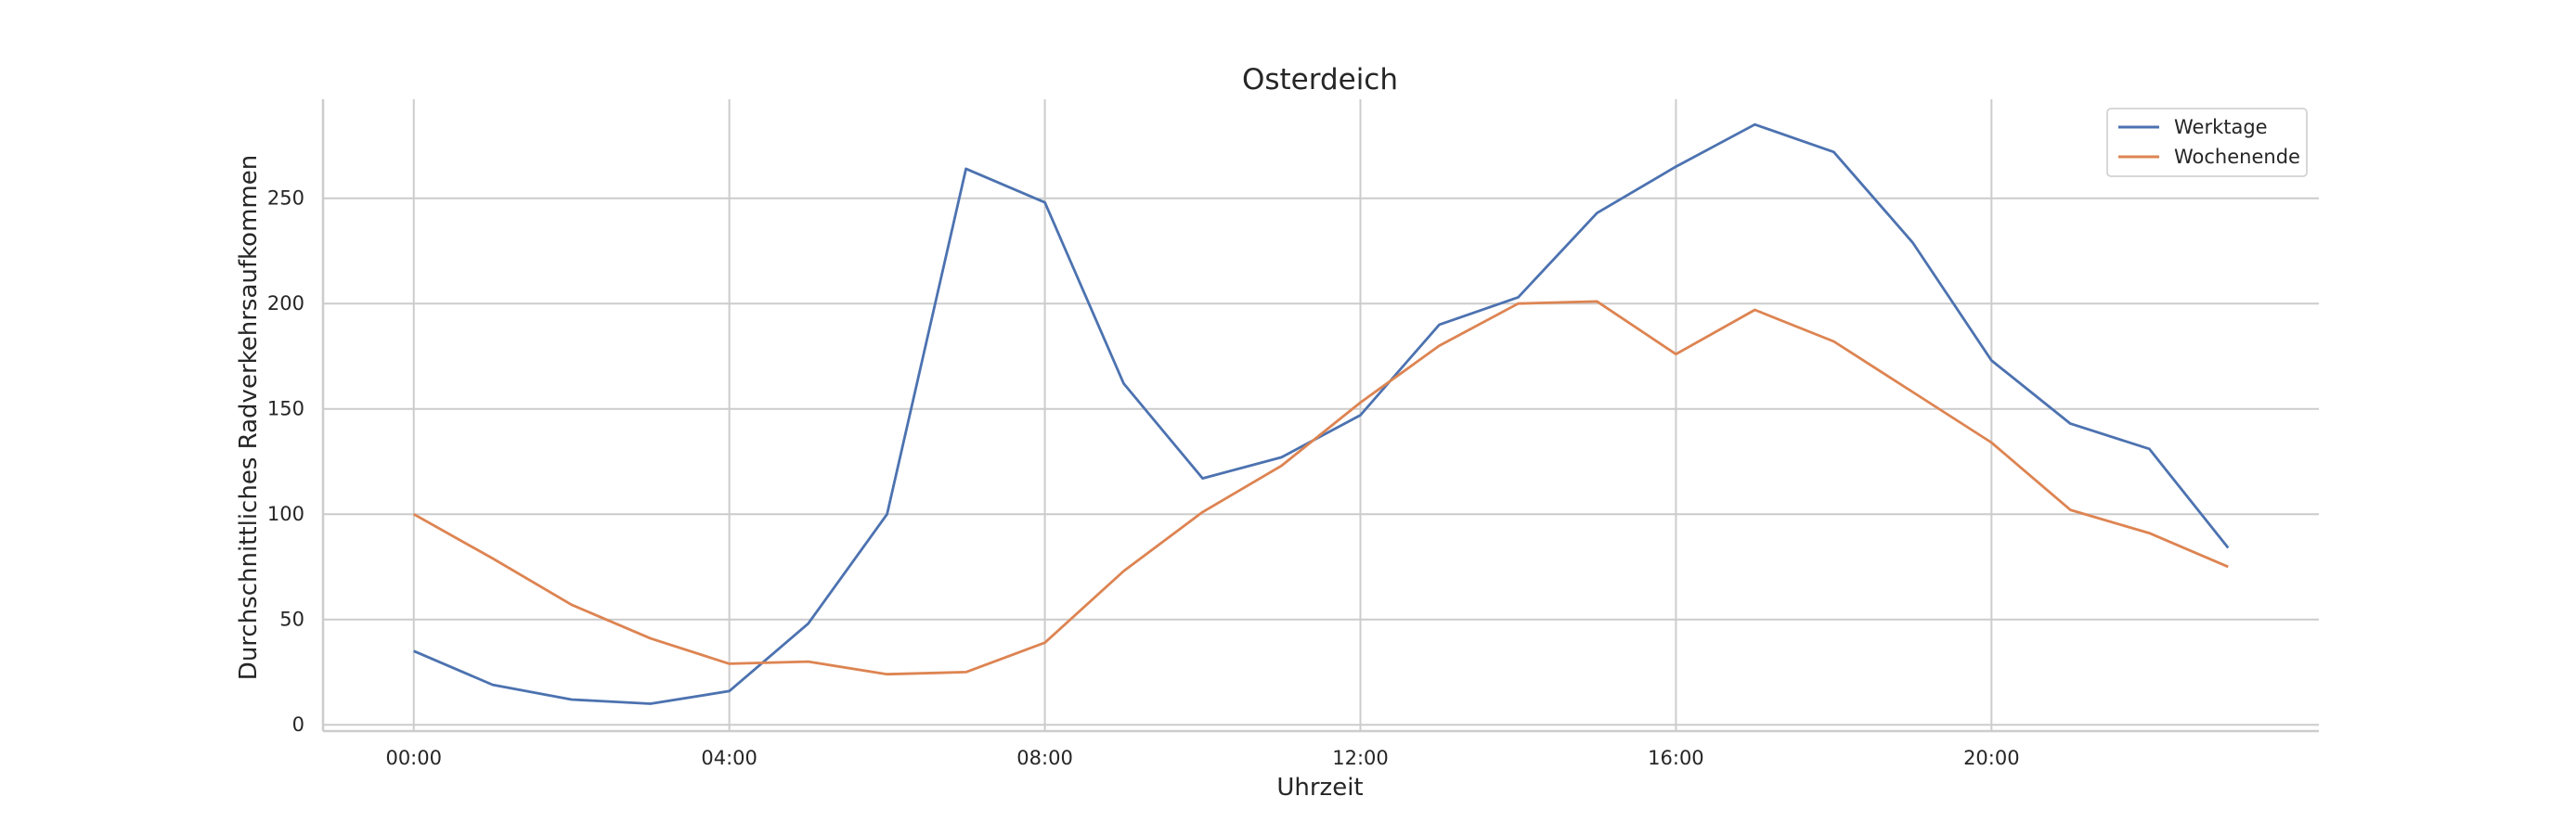 Image resolution: width=2576 pixels, height=835 pixels. Describe the element at coordinates (1319, 788) in the screenshot. I see `x-axis-title: Uhrzeit` at that location.